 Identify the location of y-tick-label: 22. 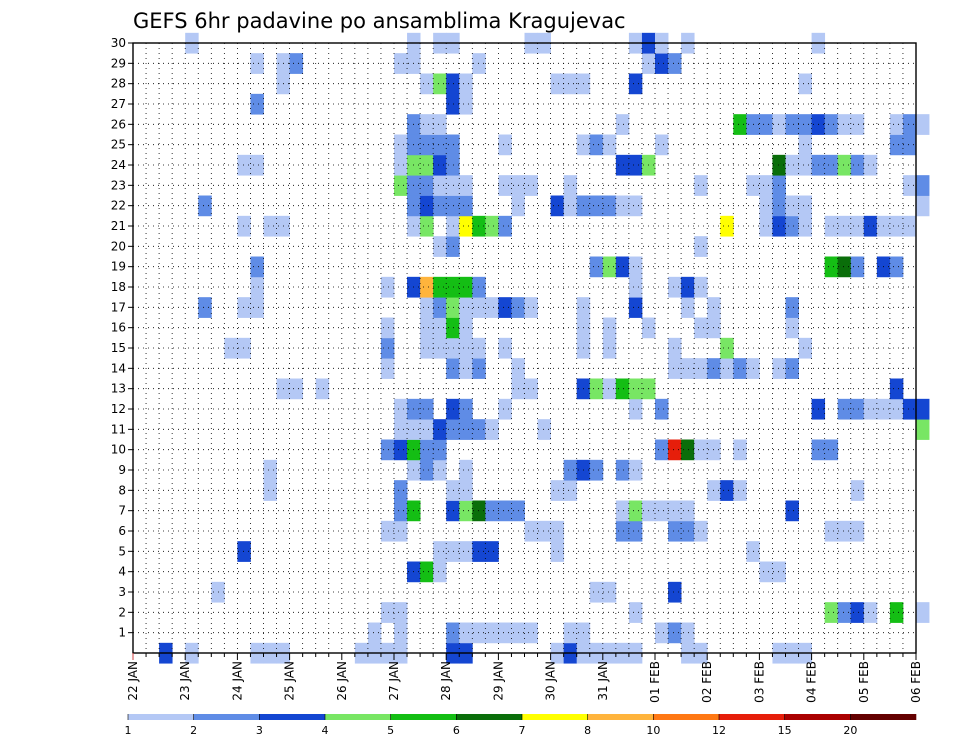
(118, 206).